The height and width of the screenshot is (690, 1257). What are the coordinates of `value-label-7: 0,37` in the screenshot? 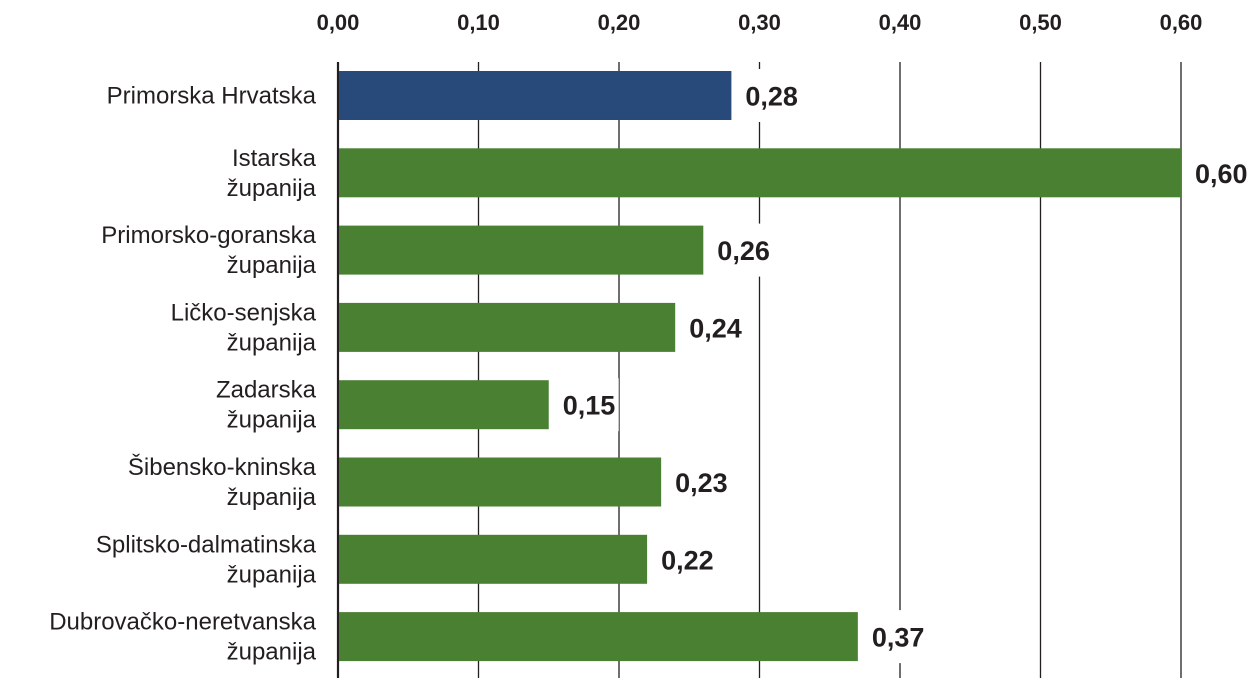 It's located at (898, 638).